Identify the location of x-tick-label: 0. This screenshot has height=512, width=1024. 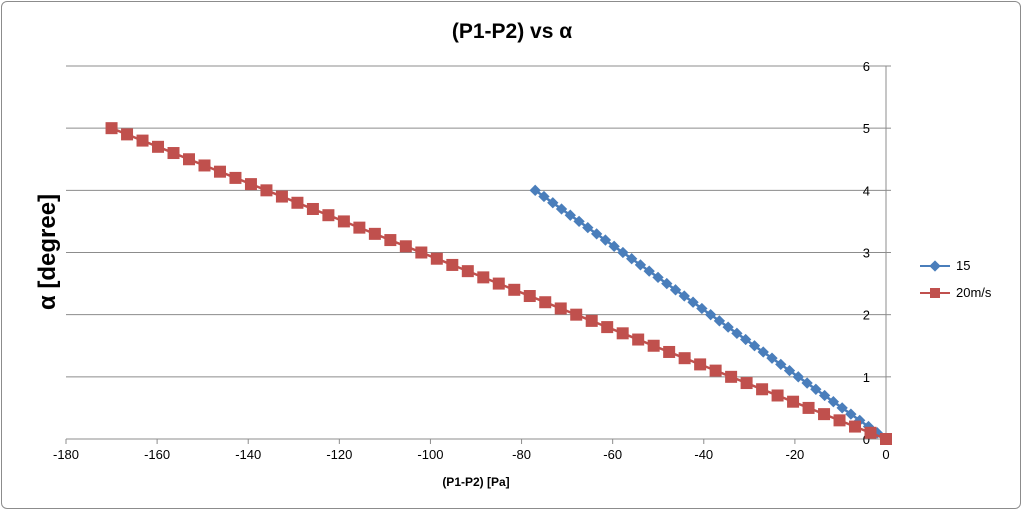
(885, 454).